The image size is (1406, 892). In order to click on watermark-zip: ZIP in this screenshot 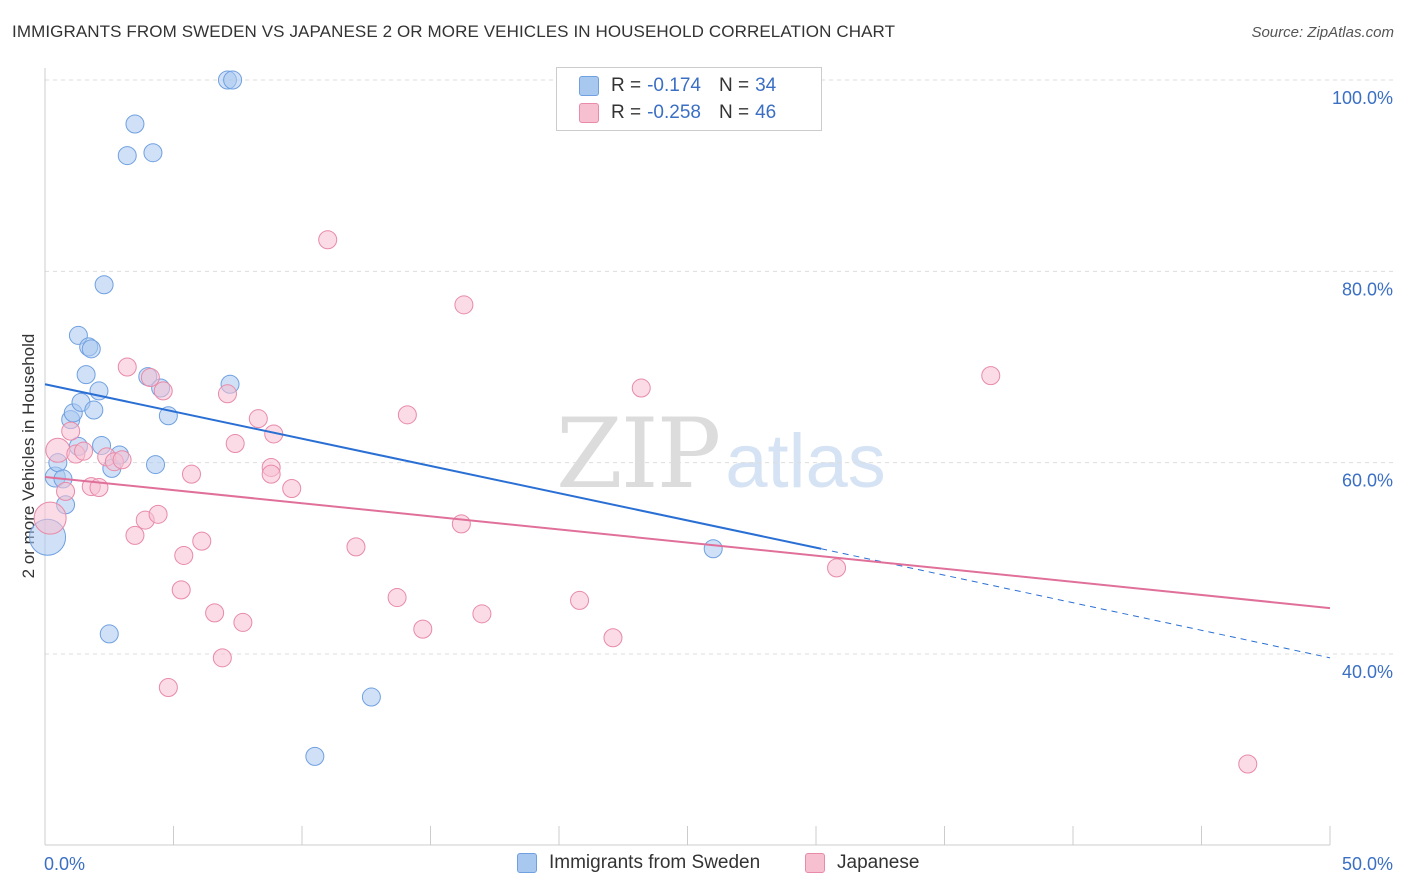, I will do `click(638, 454)`.